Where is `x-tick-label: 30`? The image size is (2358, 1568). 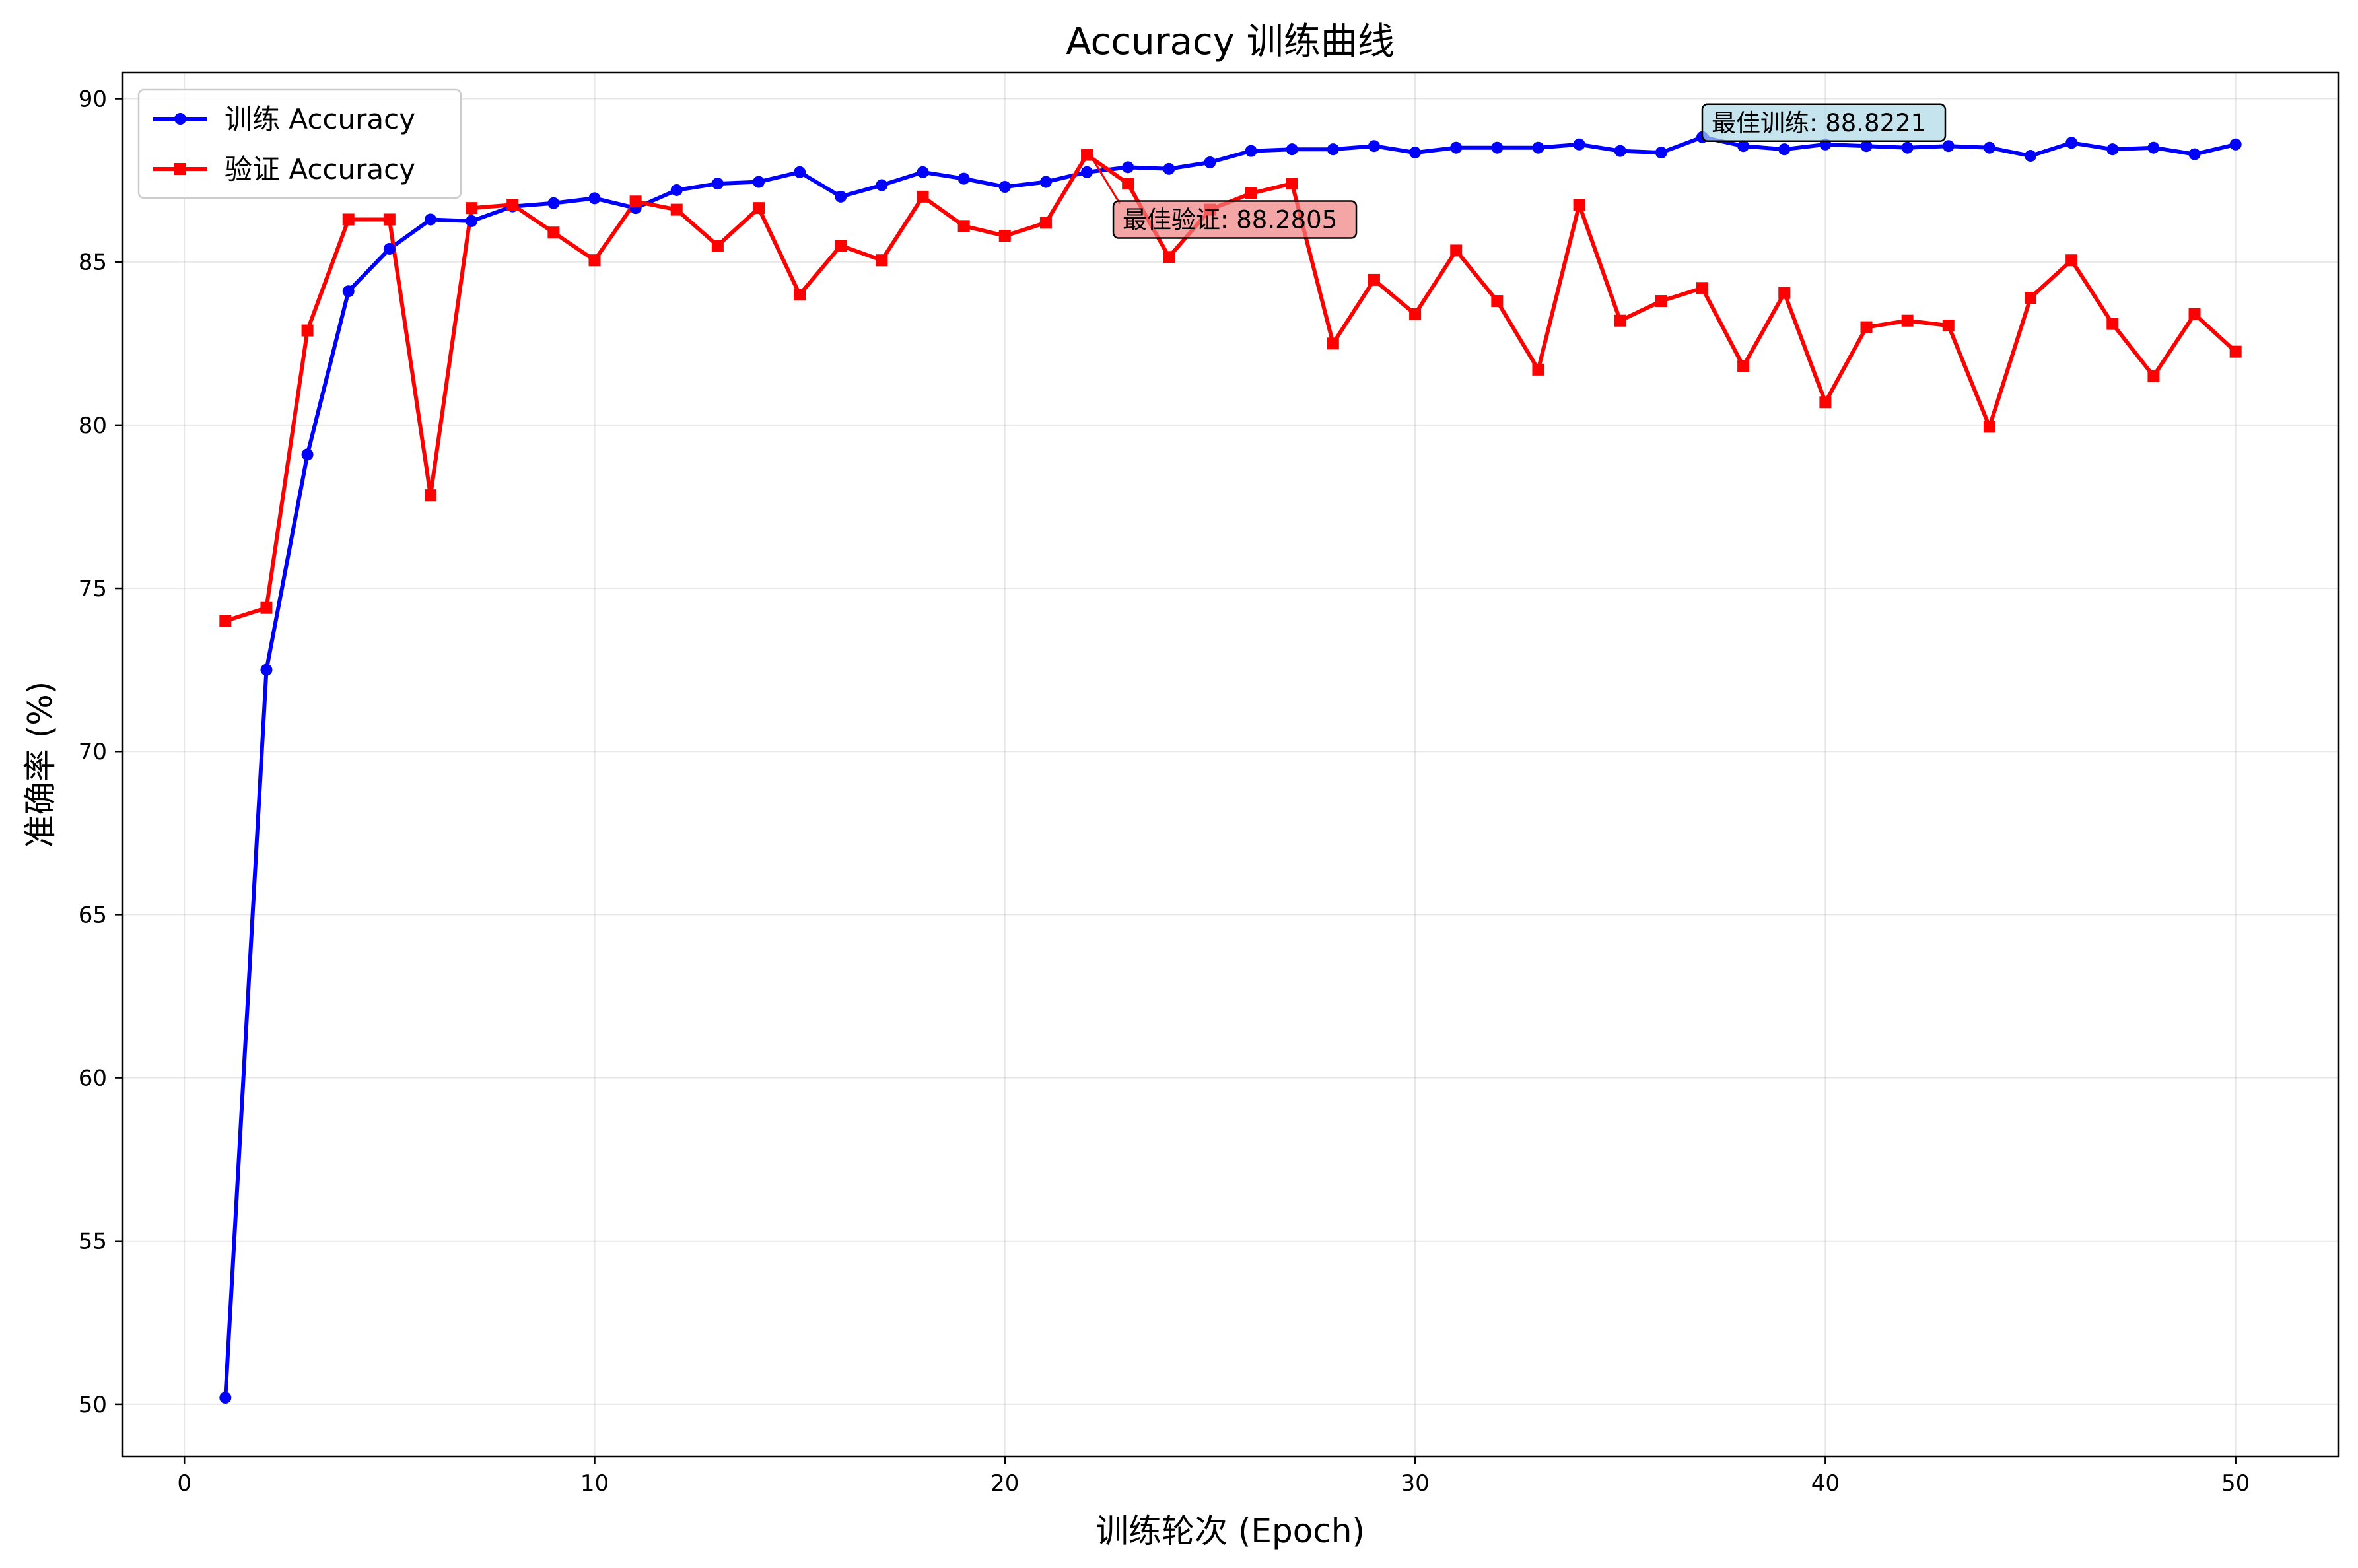
x-tick-label: 30 is located at coordinates (1415, 1483).